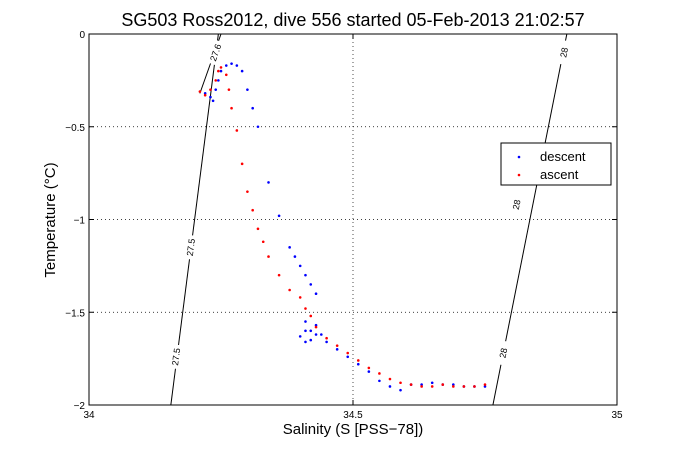 The width and height of the screenshot is (681, 454). Describe the element at coordinates (353, 429) in the screenshot. I see `x-axis-label: Salinity (S [PSS−78])` at that location.